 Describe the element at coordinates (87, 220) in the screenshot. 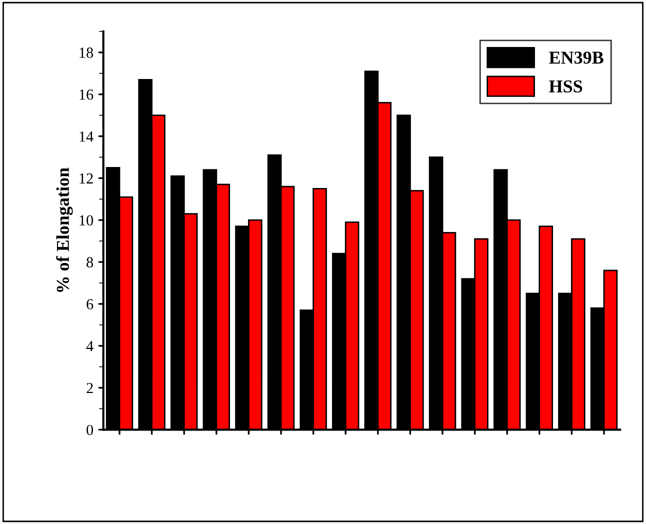

I see `y-tick-label: 10` at that location.